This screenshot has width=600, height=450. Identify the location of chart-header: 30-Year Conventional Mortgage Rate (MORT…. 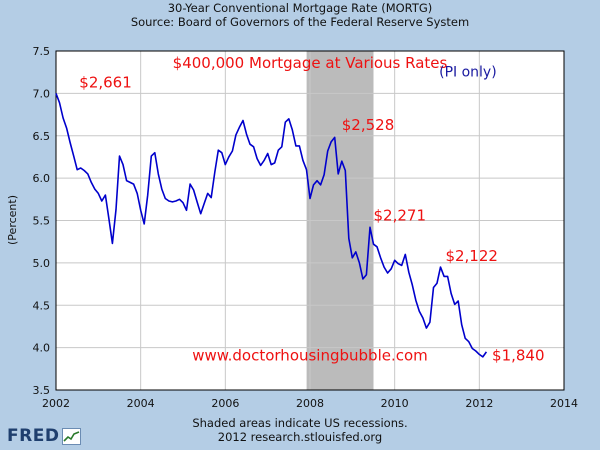
(300, 15).